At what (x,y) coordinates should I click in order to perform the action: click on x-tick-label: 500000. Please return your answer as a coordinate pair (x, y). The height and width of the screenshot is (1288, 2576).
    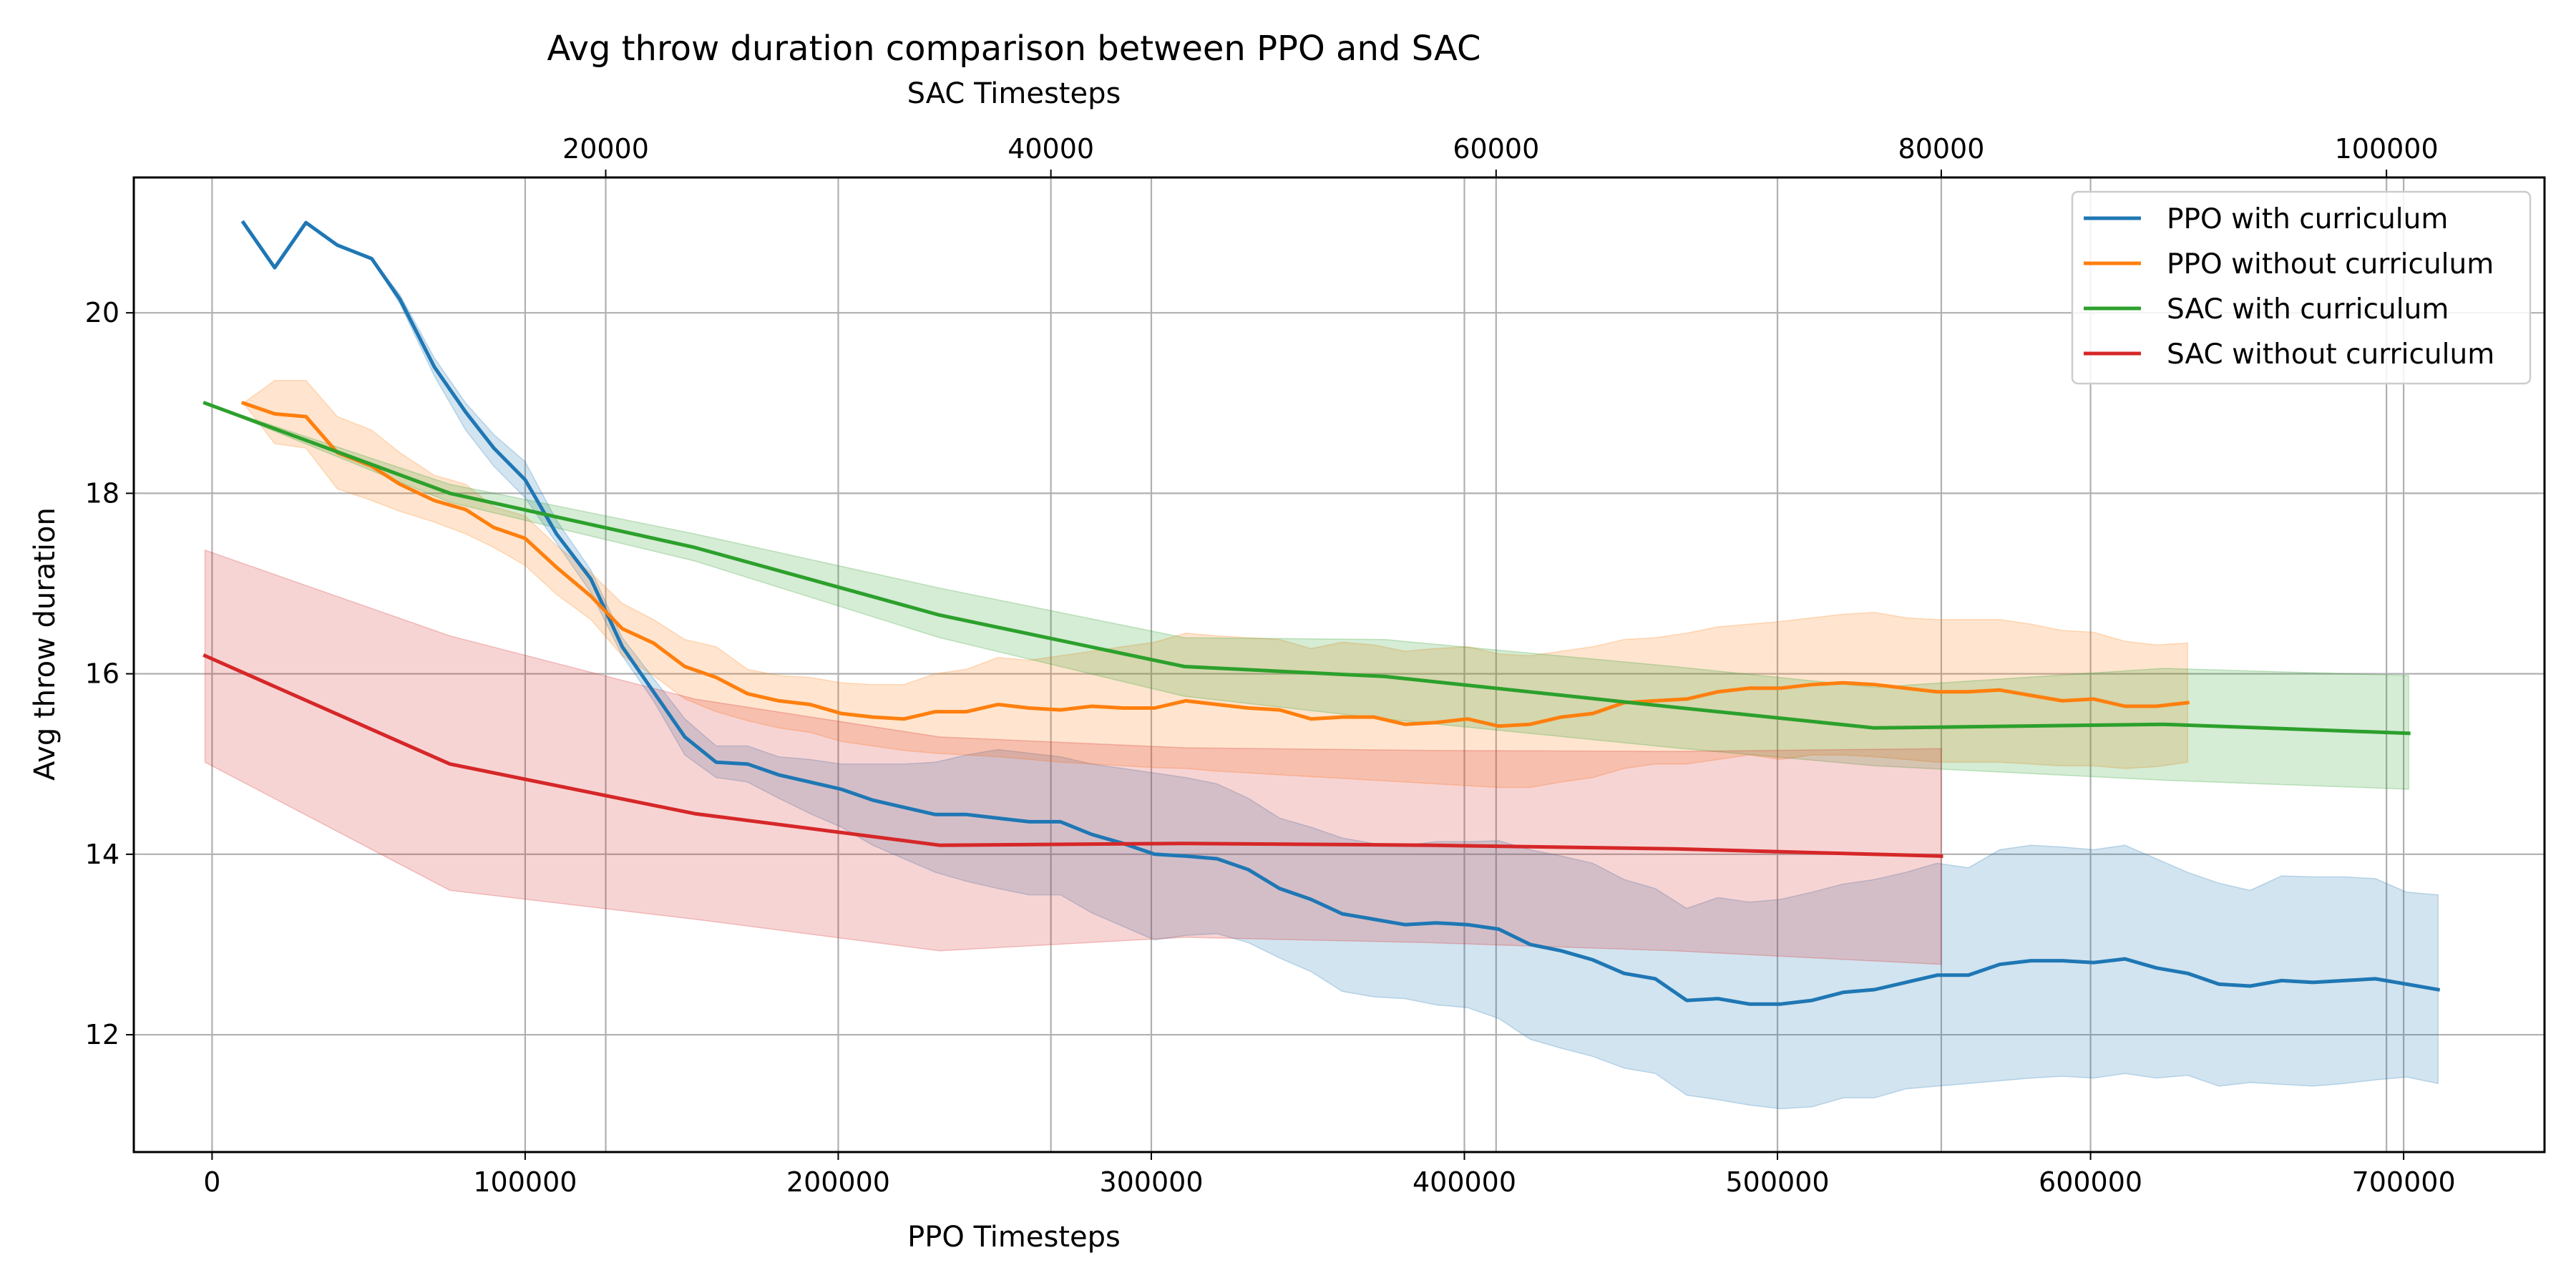
    Looking at the image, I should click on (1778, 1182).